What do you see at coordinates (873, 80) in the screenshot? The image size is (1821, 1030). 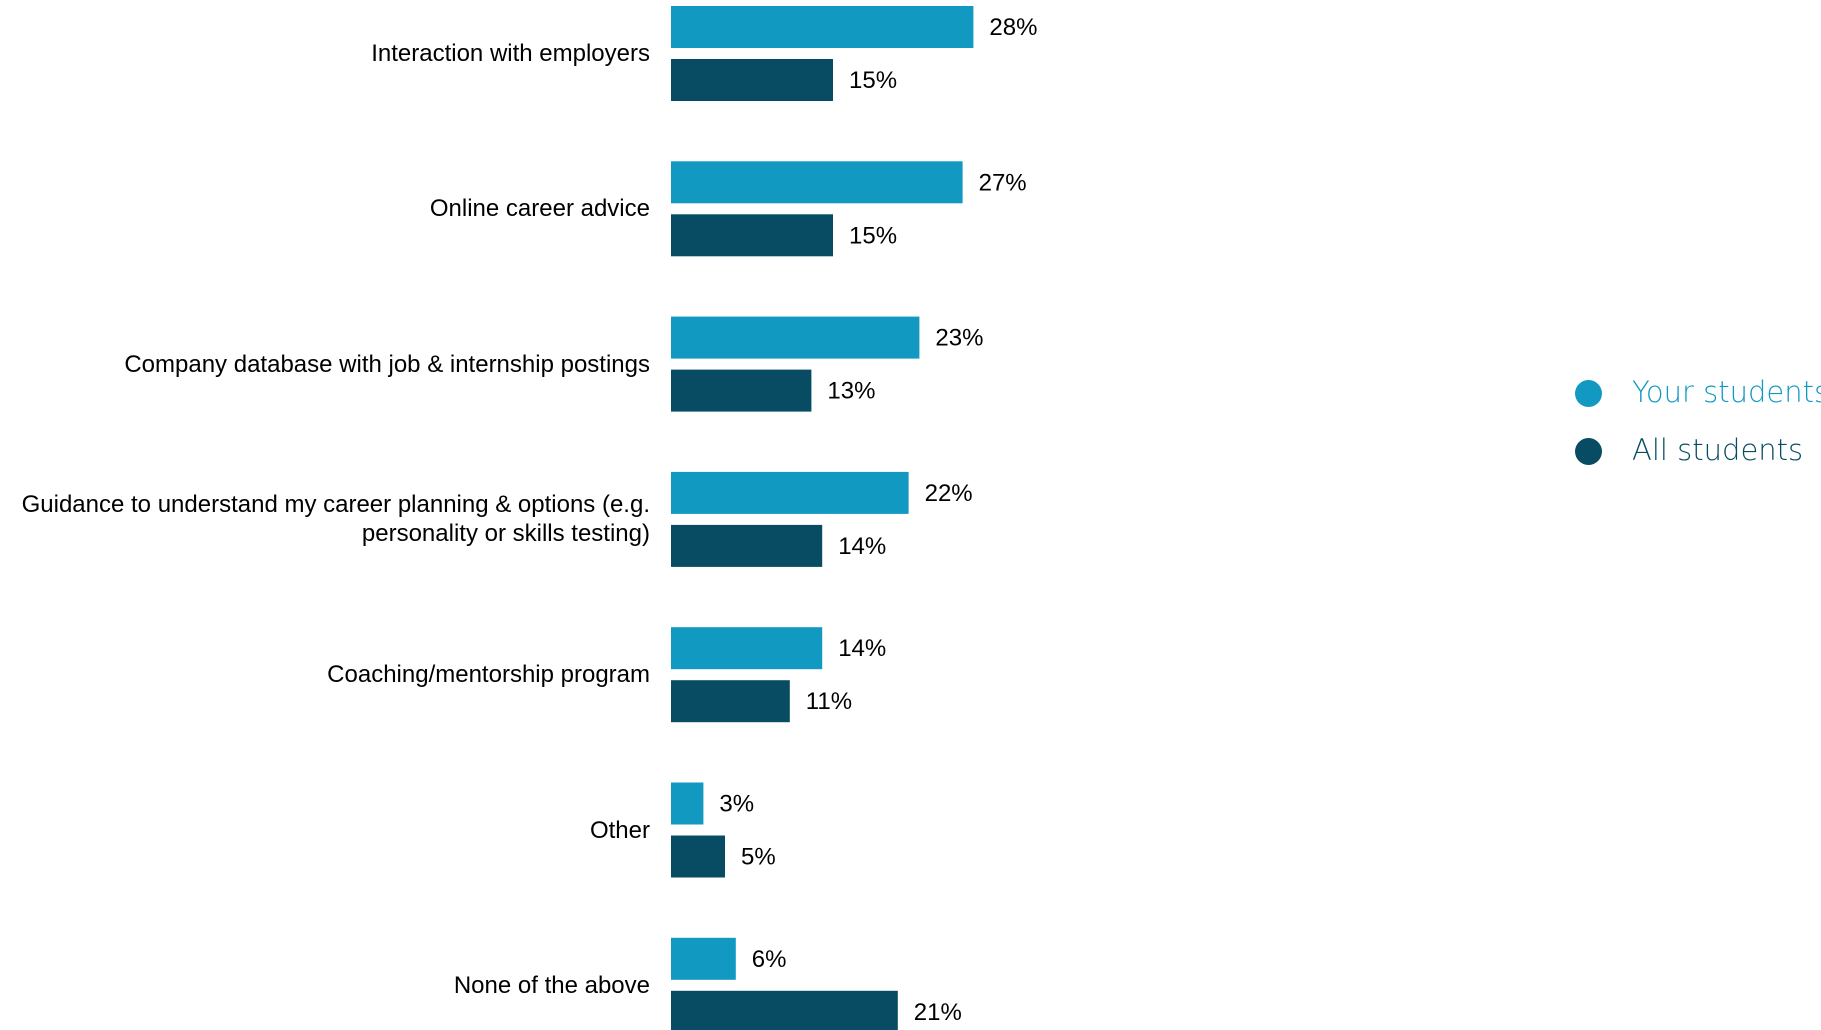 I see `data-label-all-students-0: 15%` at bounding box center [873, 80].